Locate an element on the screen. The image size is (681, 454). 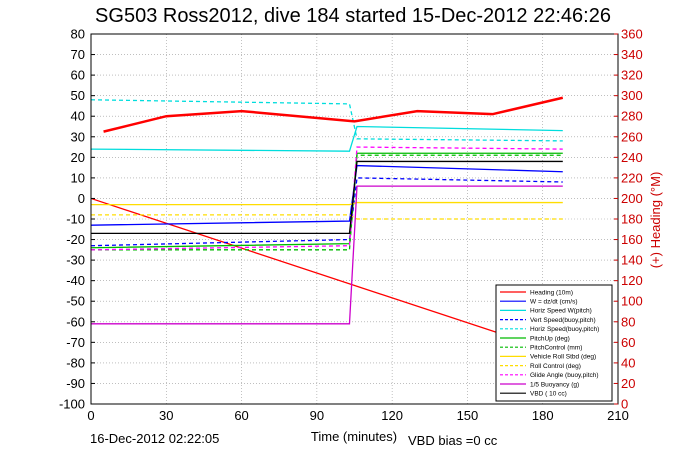
x-tick-label: 30 is located at coordinates (166, 415).